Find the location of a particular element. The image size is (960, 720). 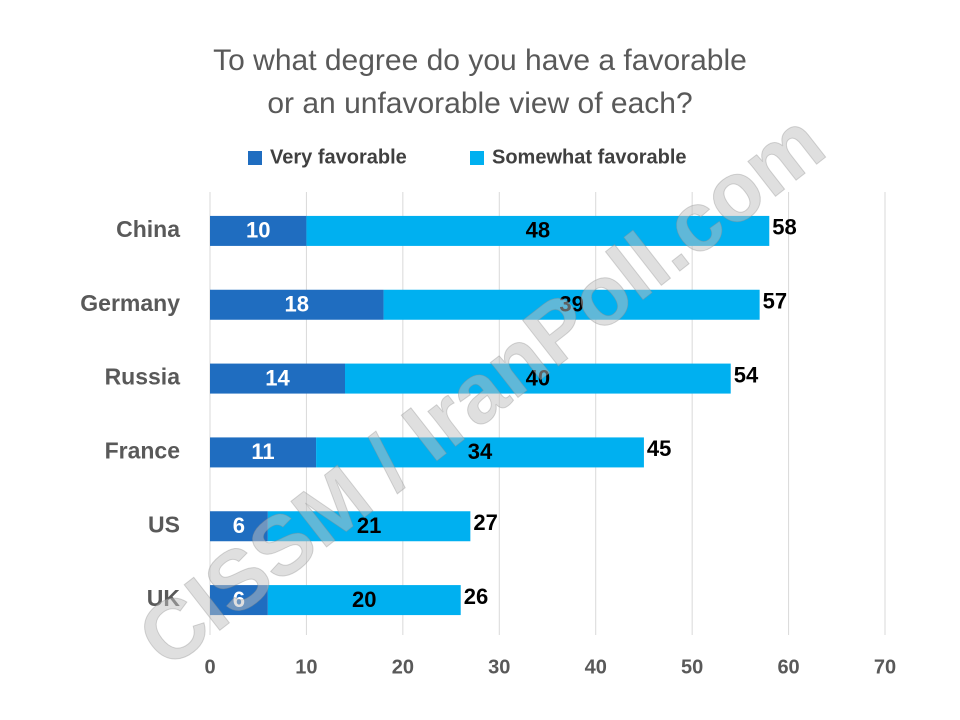

total-label: 26 is located at coordinates (476, 596).